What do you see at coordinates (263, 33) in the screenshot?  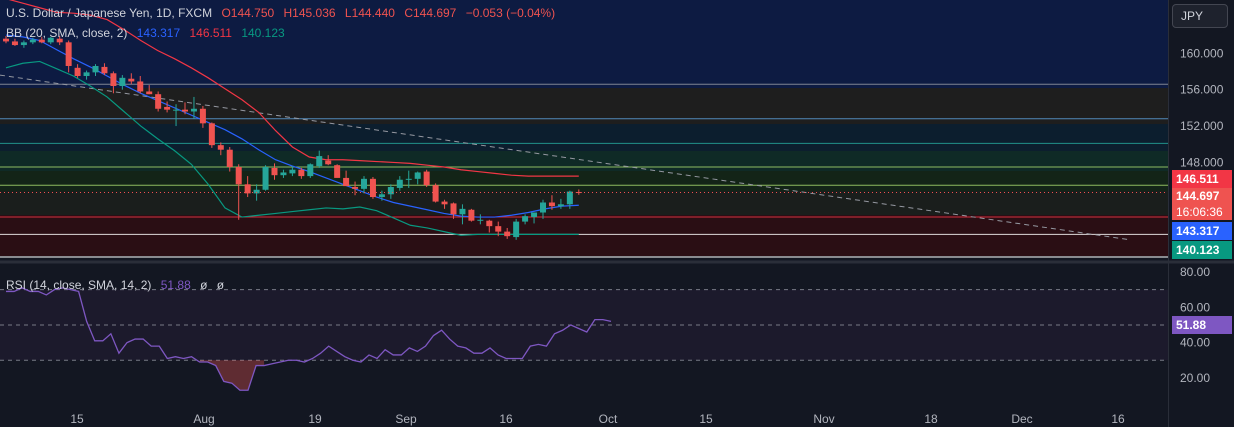 I see `bb-lower-value: 140.123` at bounding box center [263, 33].